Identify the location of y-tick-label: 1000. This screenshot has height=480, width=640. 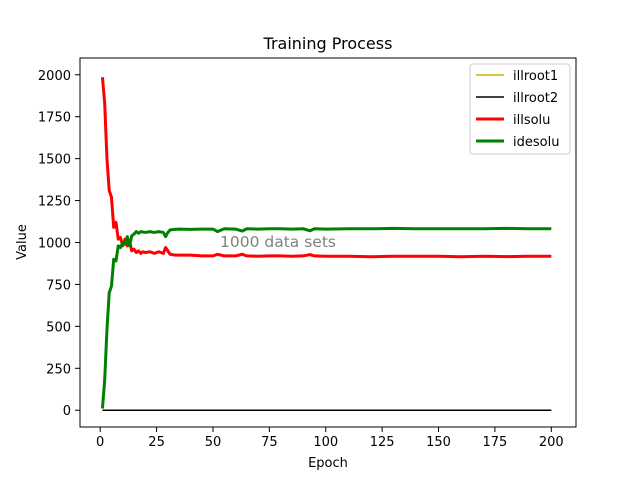
(54, 244).